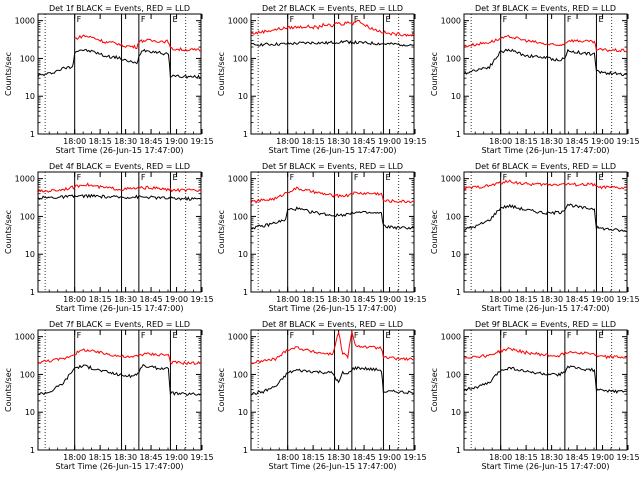 This screenshot has width=640, height=480. What do you see at coordinates (332, 166) in the screenshot?
I see `chart-title: Det 5f BLACK = Events, RED = LLD` at bounding box center [332, 166].